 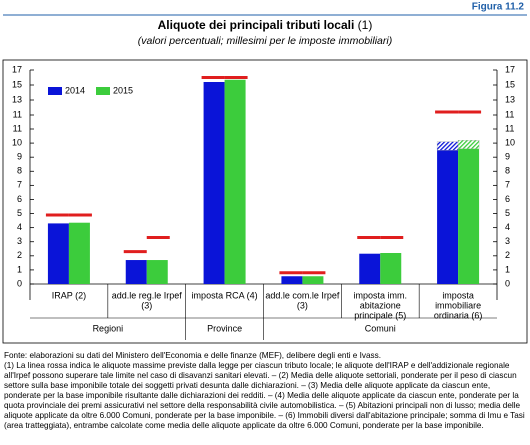 What do you see at coordinates (510, 99) in the screenshot?
I see `y-tick-label-right: 13` at bounding box center [510, 99].